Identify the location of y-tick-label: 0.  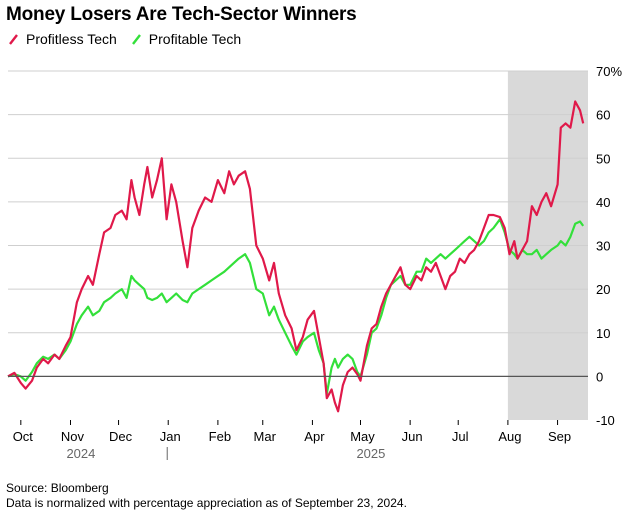
(599, 376).